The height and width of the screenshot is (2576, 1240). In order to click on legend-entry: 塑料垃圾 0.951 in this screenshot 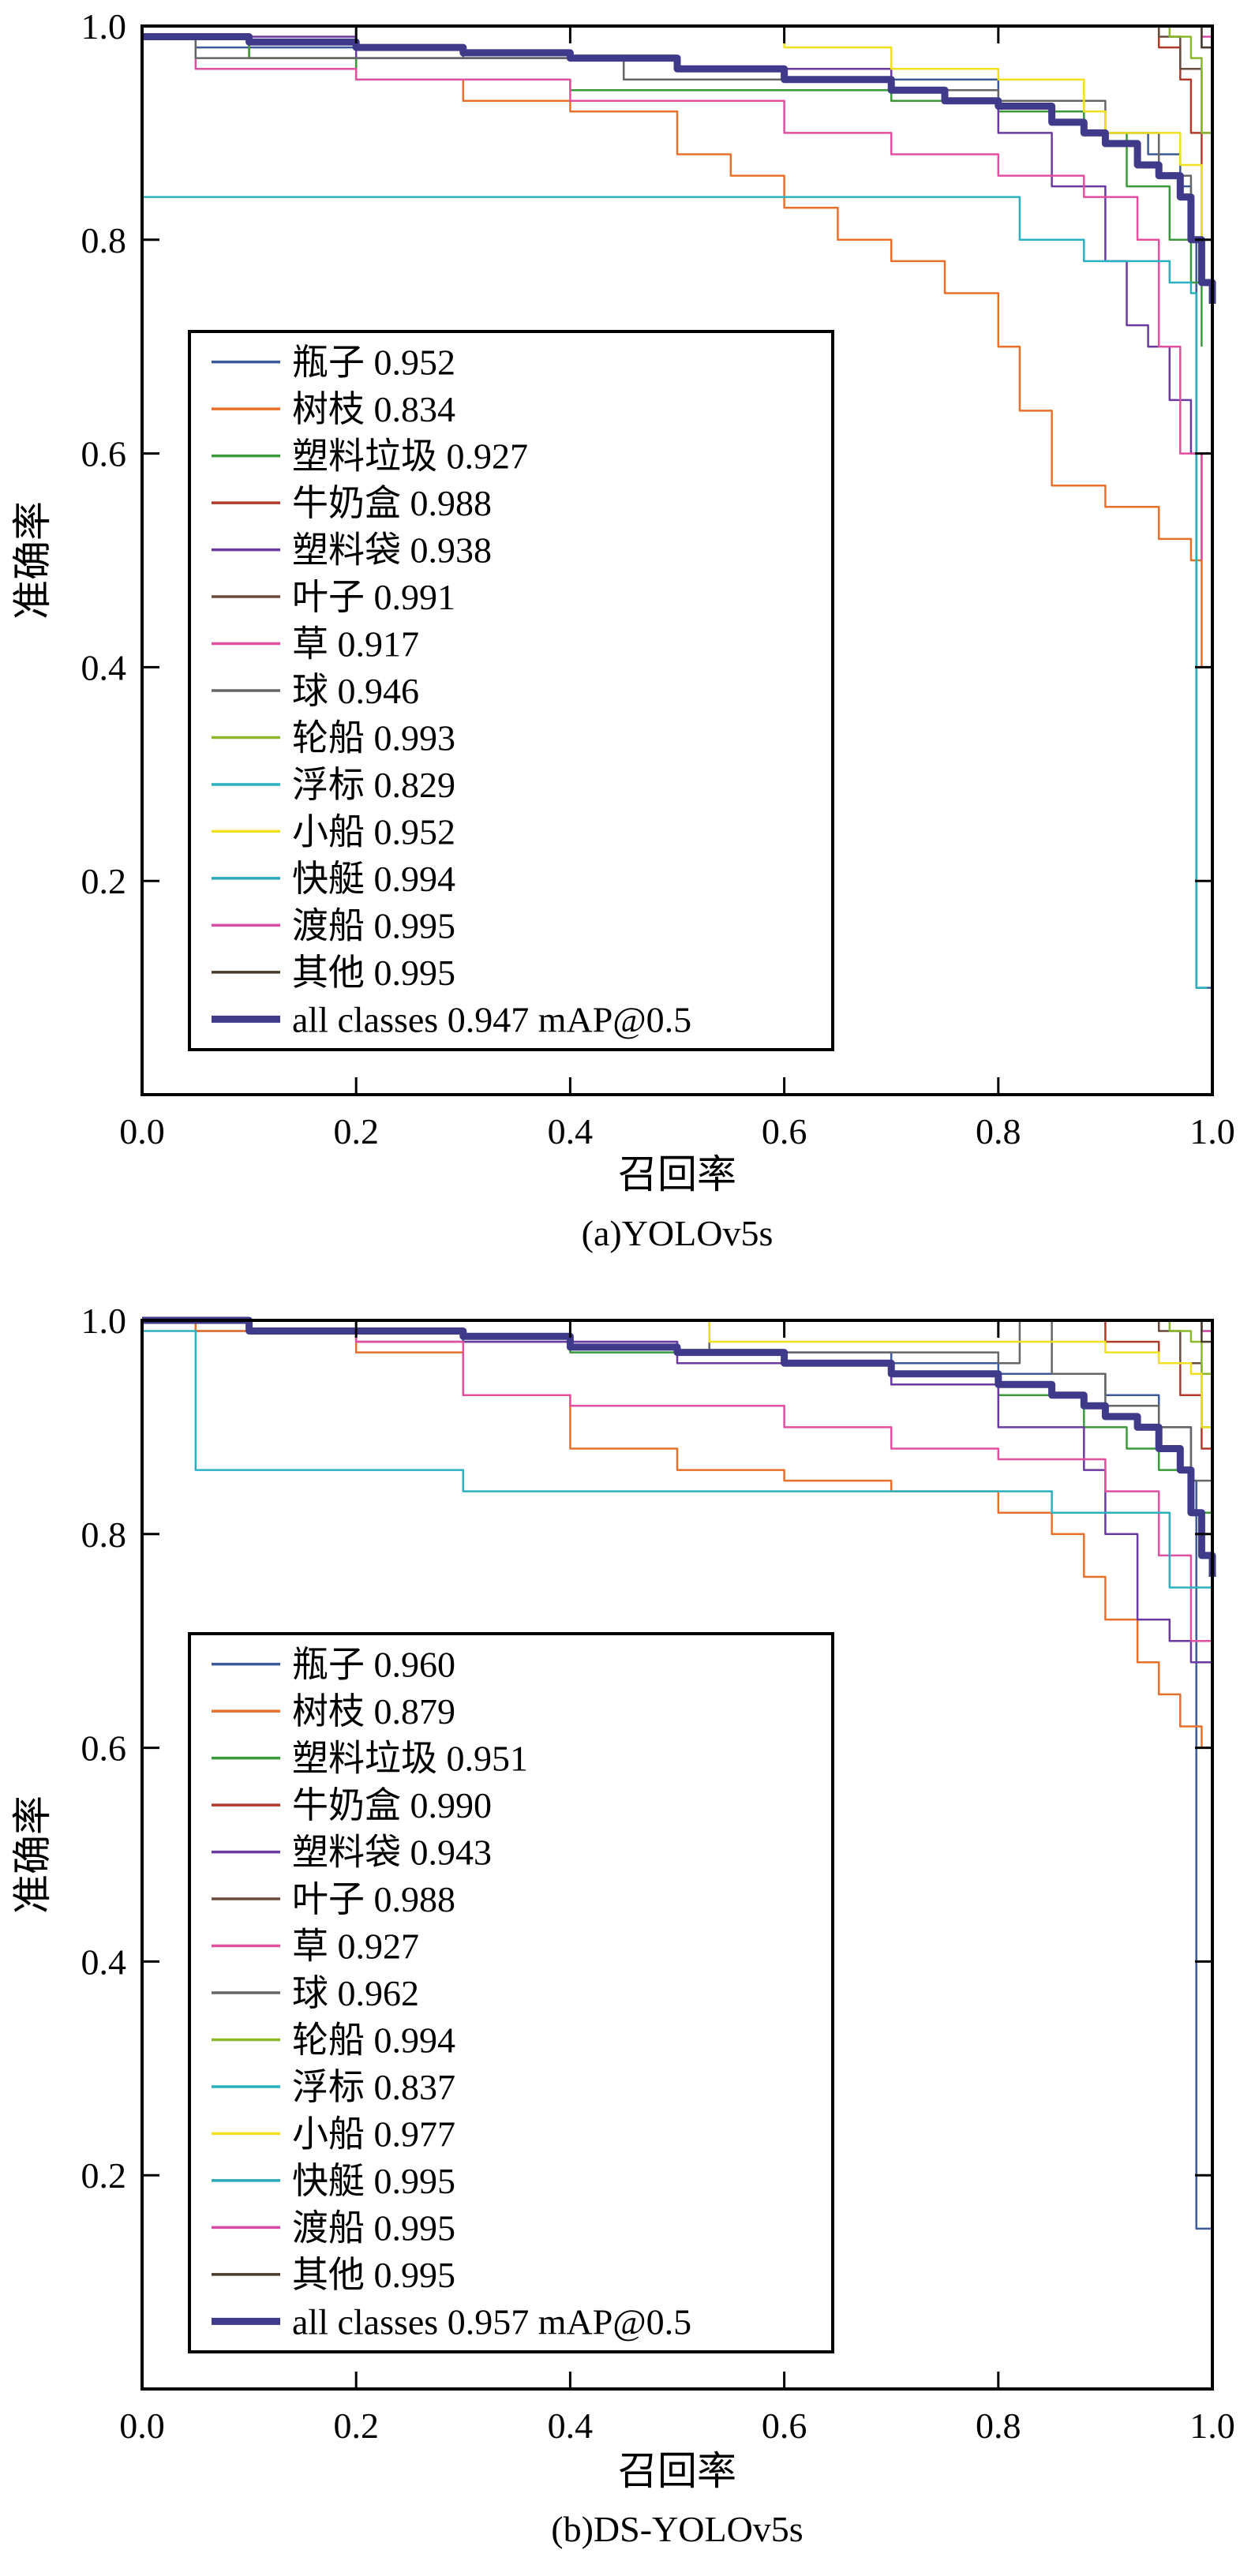, I will do `click(410, 1759)`.